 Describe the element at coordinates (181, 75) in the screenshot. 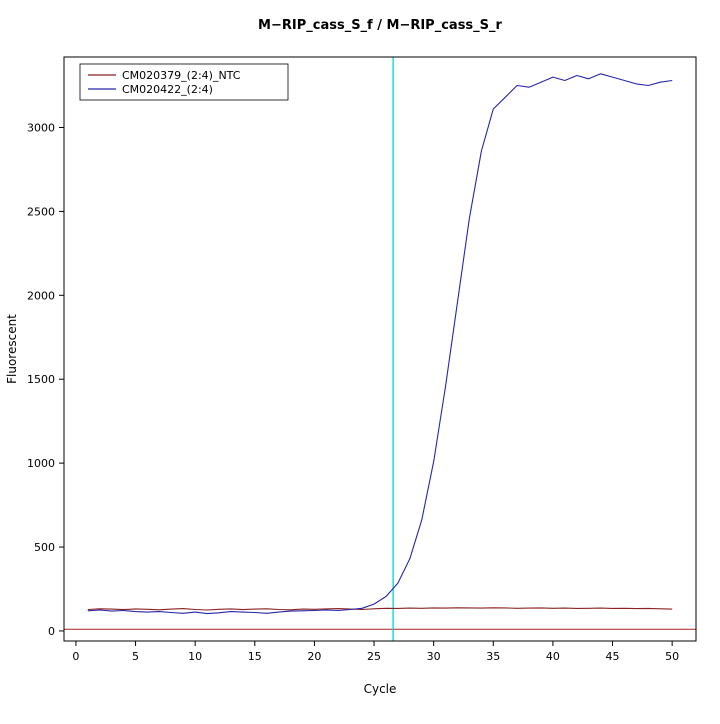

I see `legend-entry-label-0: CM020379_(2:4)_NTC` at that location.